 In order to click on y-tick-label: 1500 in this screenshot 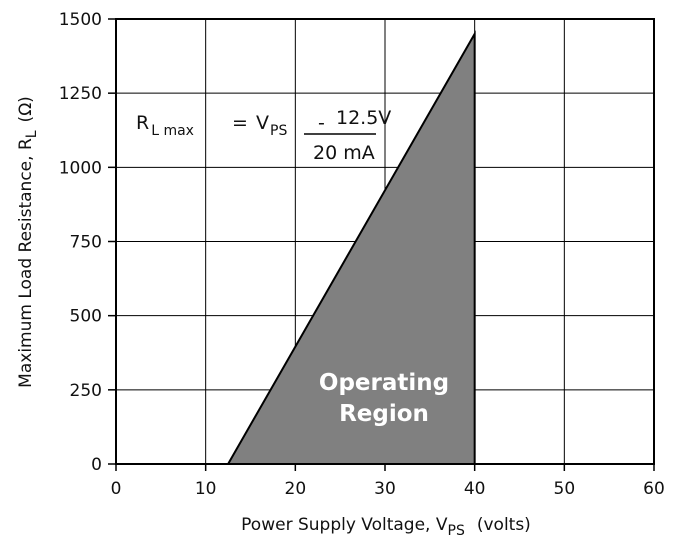, I will do `click(80, 20)`.